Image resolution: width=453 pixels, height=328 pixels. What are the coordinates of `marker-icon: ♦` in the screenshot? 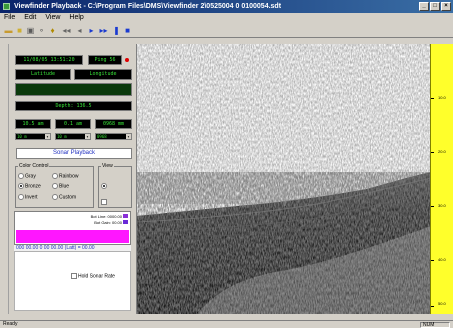 It's located at (52, 30).